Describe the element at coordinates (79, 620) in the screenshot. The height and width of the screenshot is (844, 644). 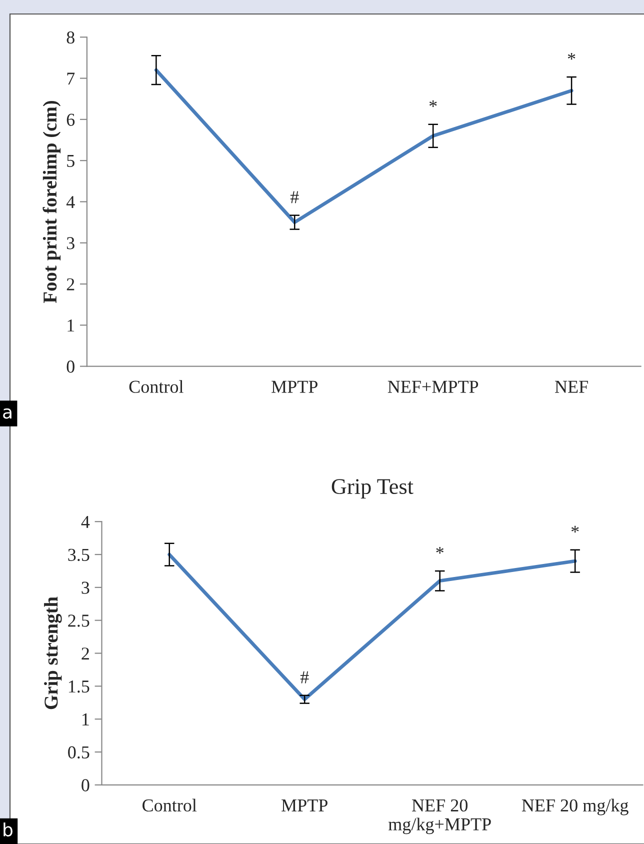
I see `y-tick-label: 2.5` at that location.